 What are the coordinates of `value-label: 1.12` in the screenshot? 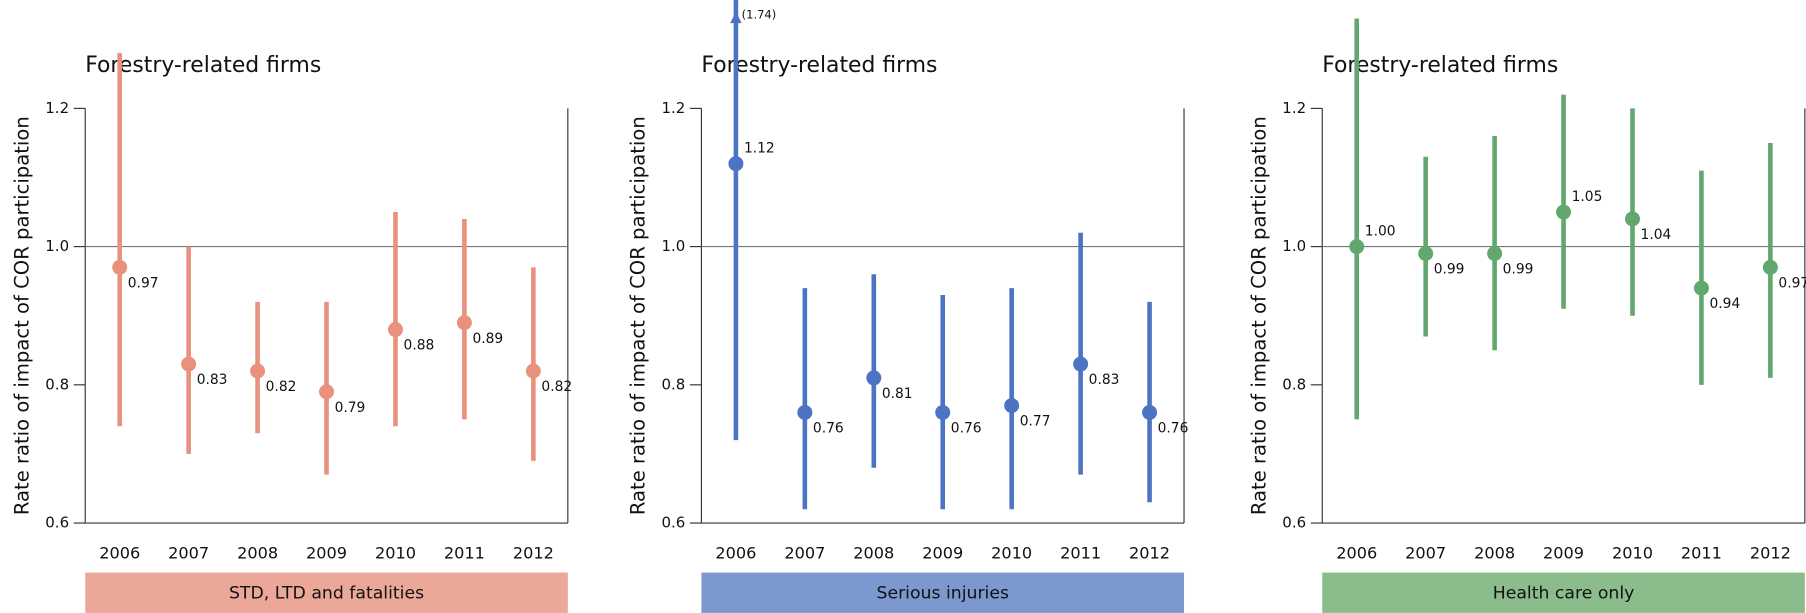 It's located at (759, 149).